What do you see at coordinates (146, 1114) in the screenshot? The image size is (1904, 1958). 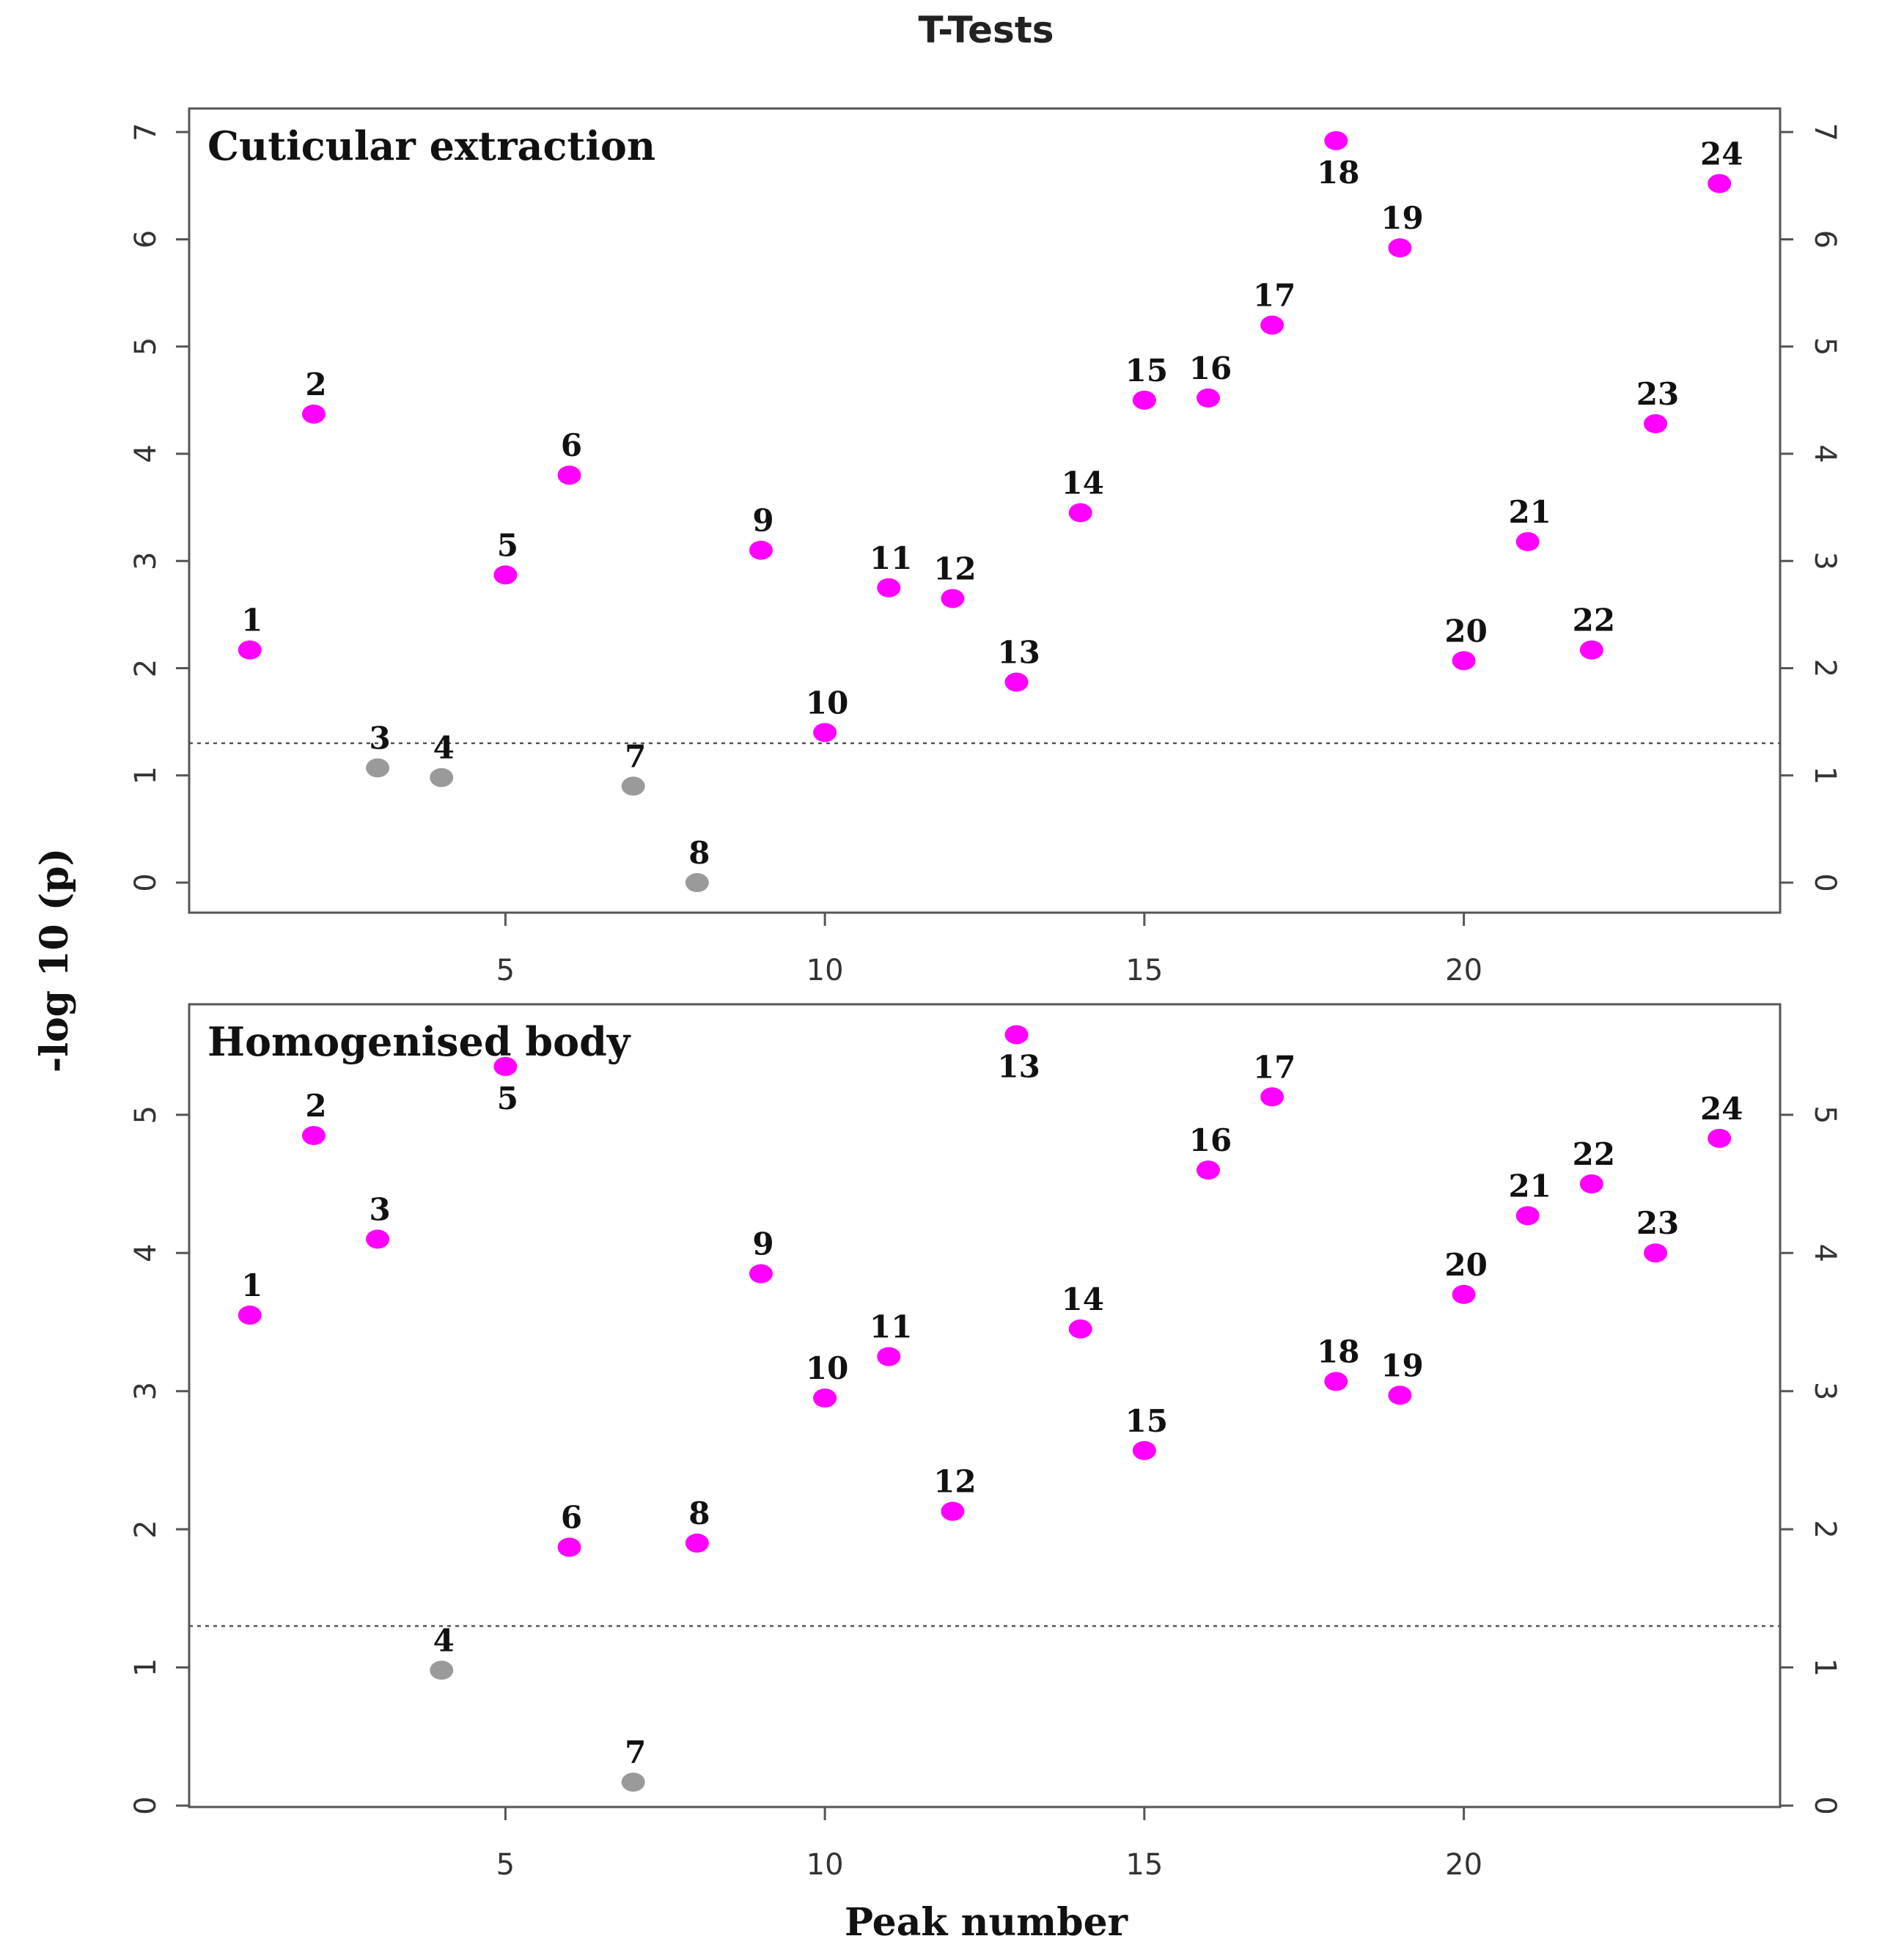 I see `y-tick-label-left: 5` at bounding box center [146, 1114].